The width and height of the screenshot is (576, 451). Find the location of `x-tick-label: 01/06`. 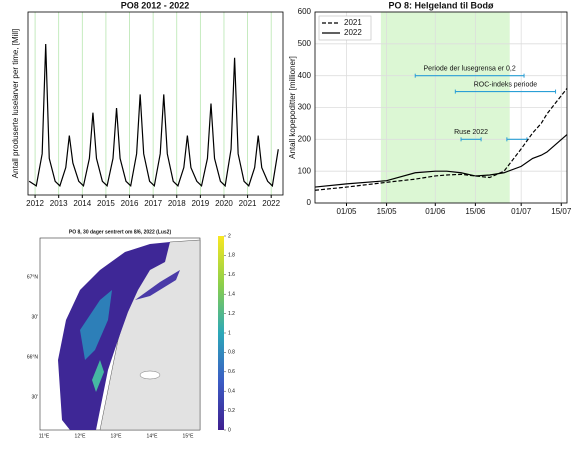

x-tick-label: 01/06 is located at coordinates (435, 211).